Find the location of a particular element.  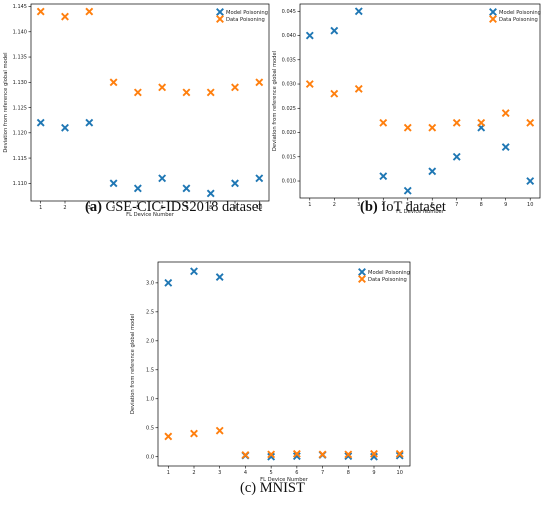

x-tick-label: 6 is located at coordinates (162, 208).